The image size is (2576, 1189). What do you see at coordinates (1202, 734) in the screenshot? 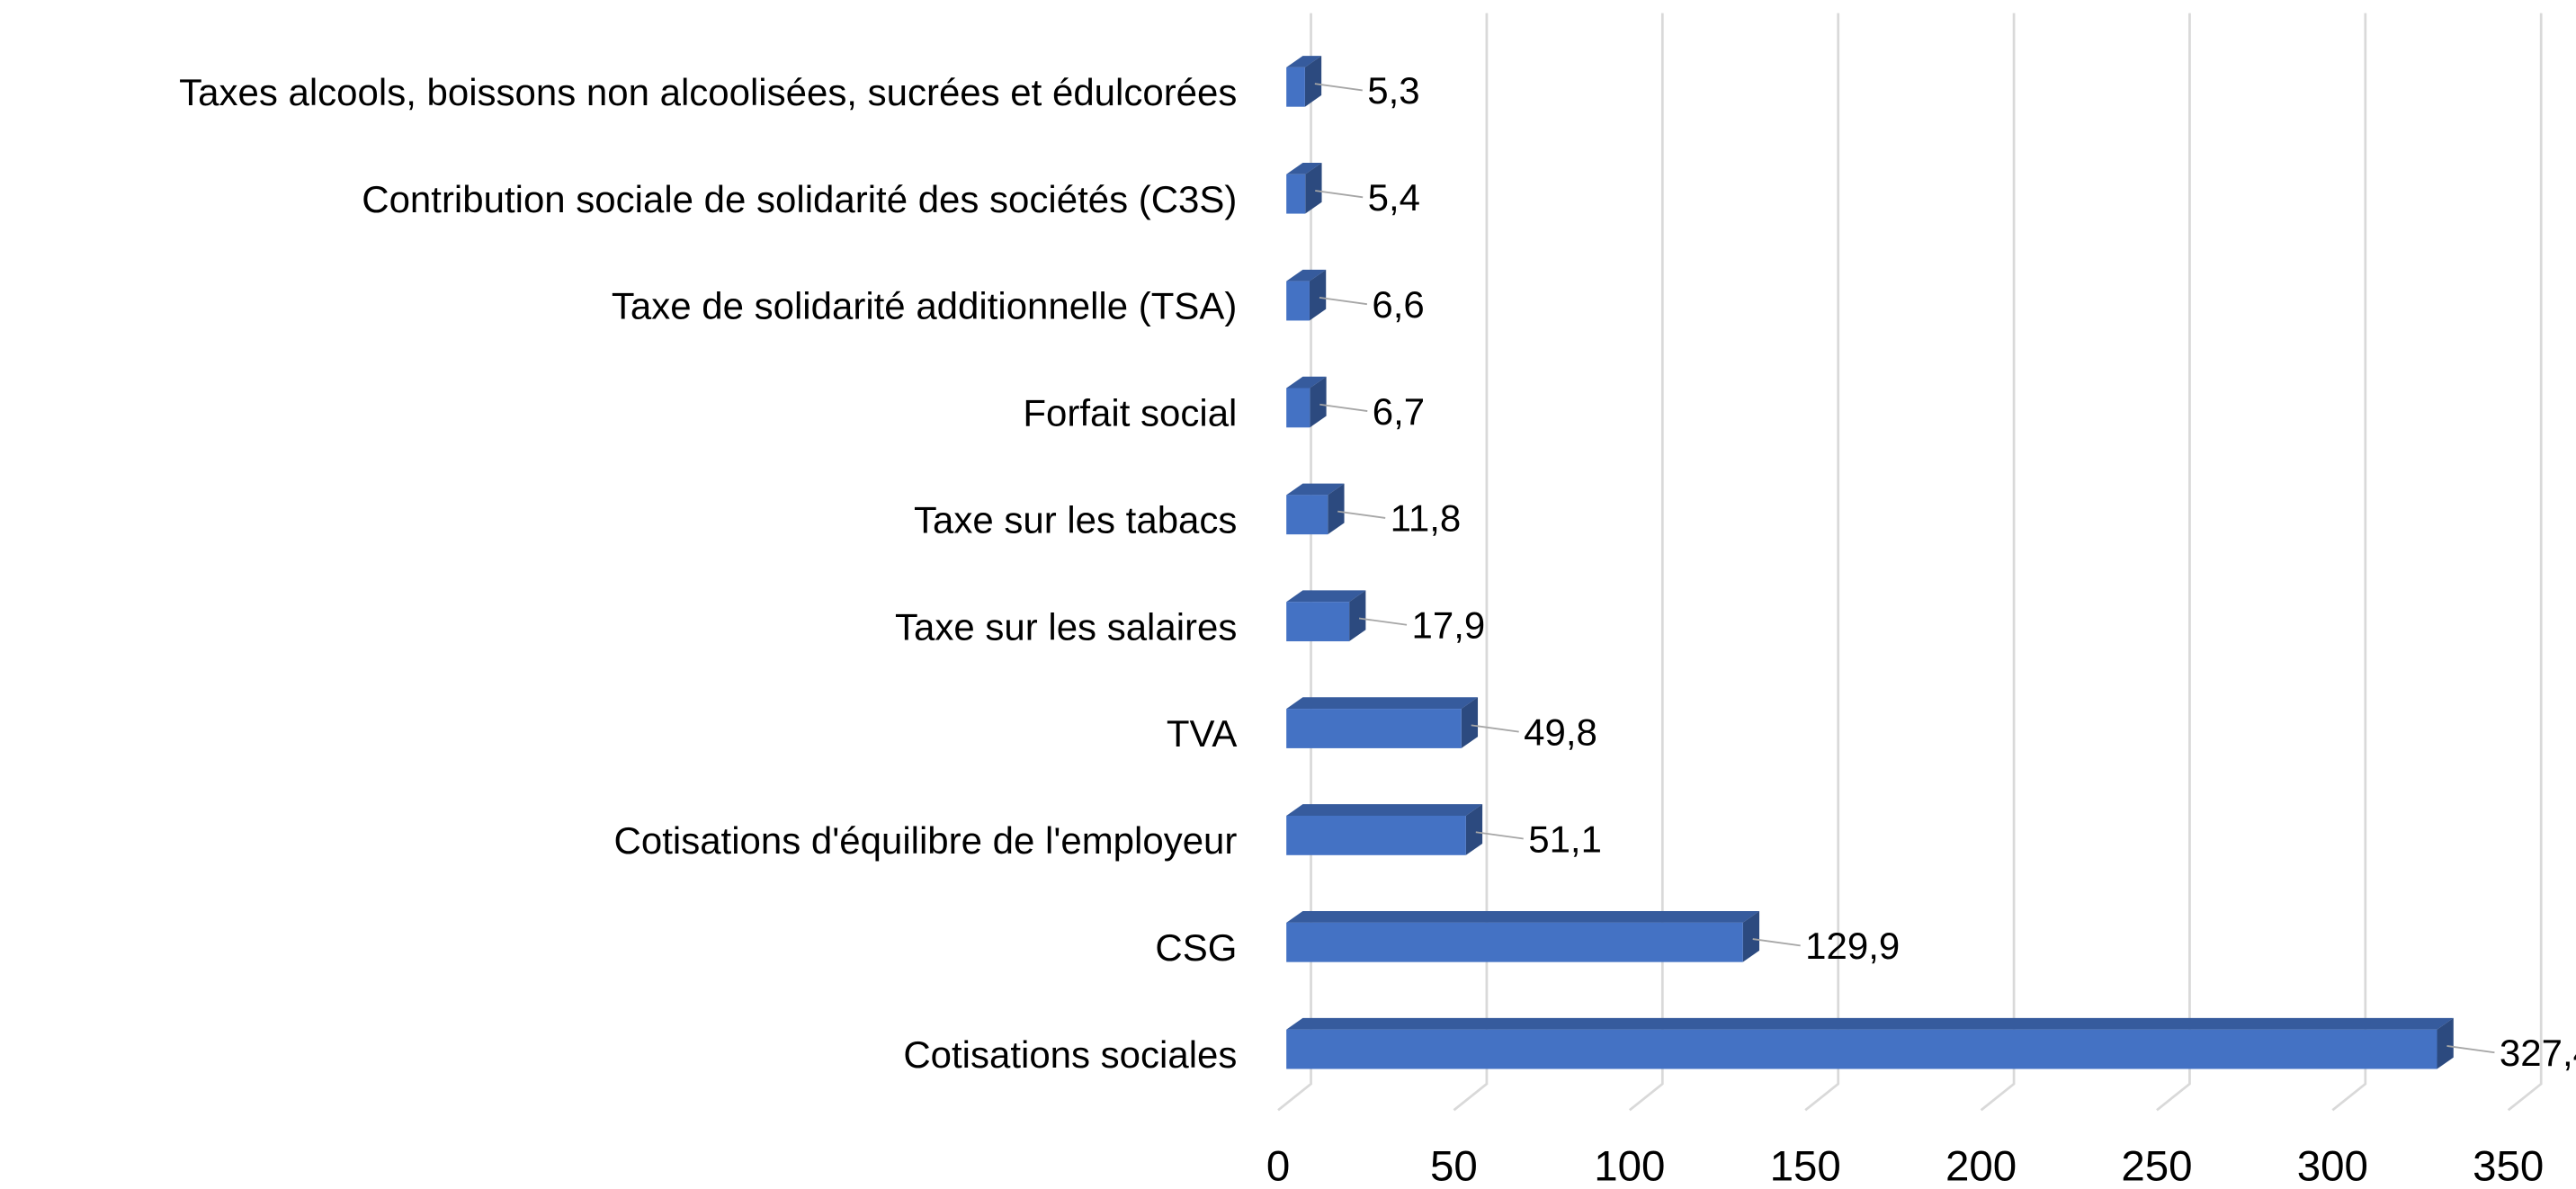
I see `y-tick-label: TVA` at bounding box center [1202, 734].